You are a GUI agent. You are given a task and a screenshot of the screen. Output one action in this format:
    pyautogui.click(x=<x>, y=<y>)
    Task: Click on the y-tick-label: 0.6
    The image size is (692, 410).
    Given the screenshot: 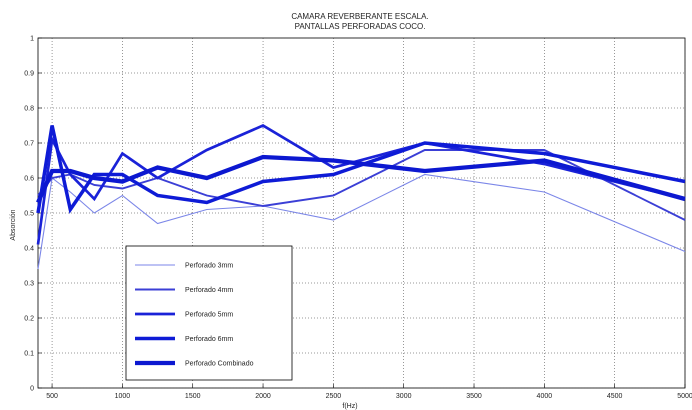 What is the action you would take?
    pyautogui.click(x=29, y=179)
    